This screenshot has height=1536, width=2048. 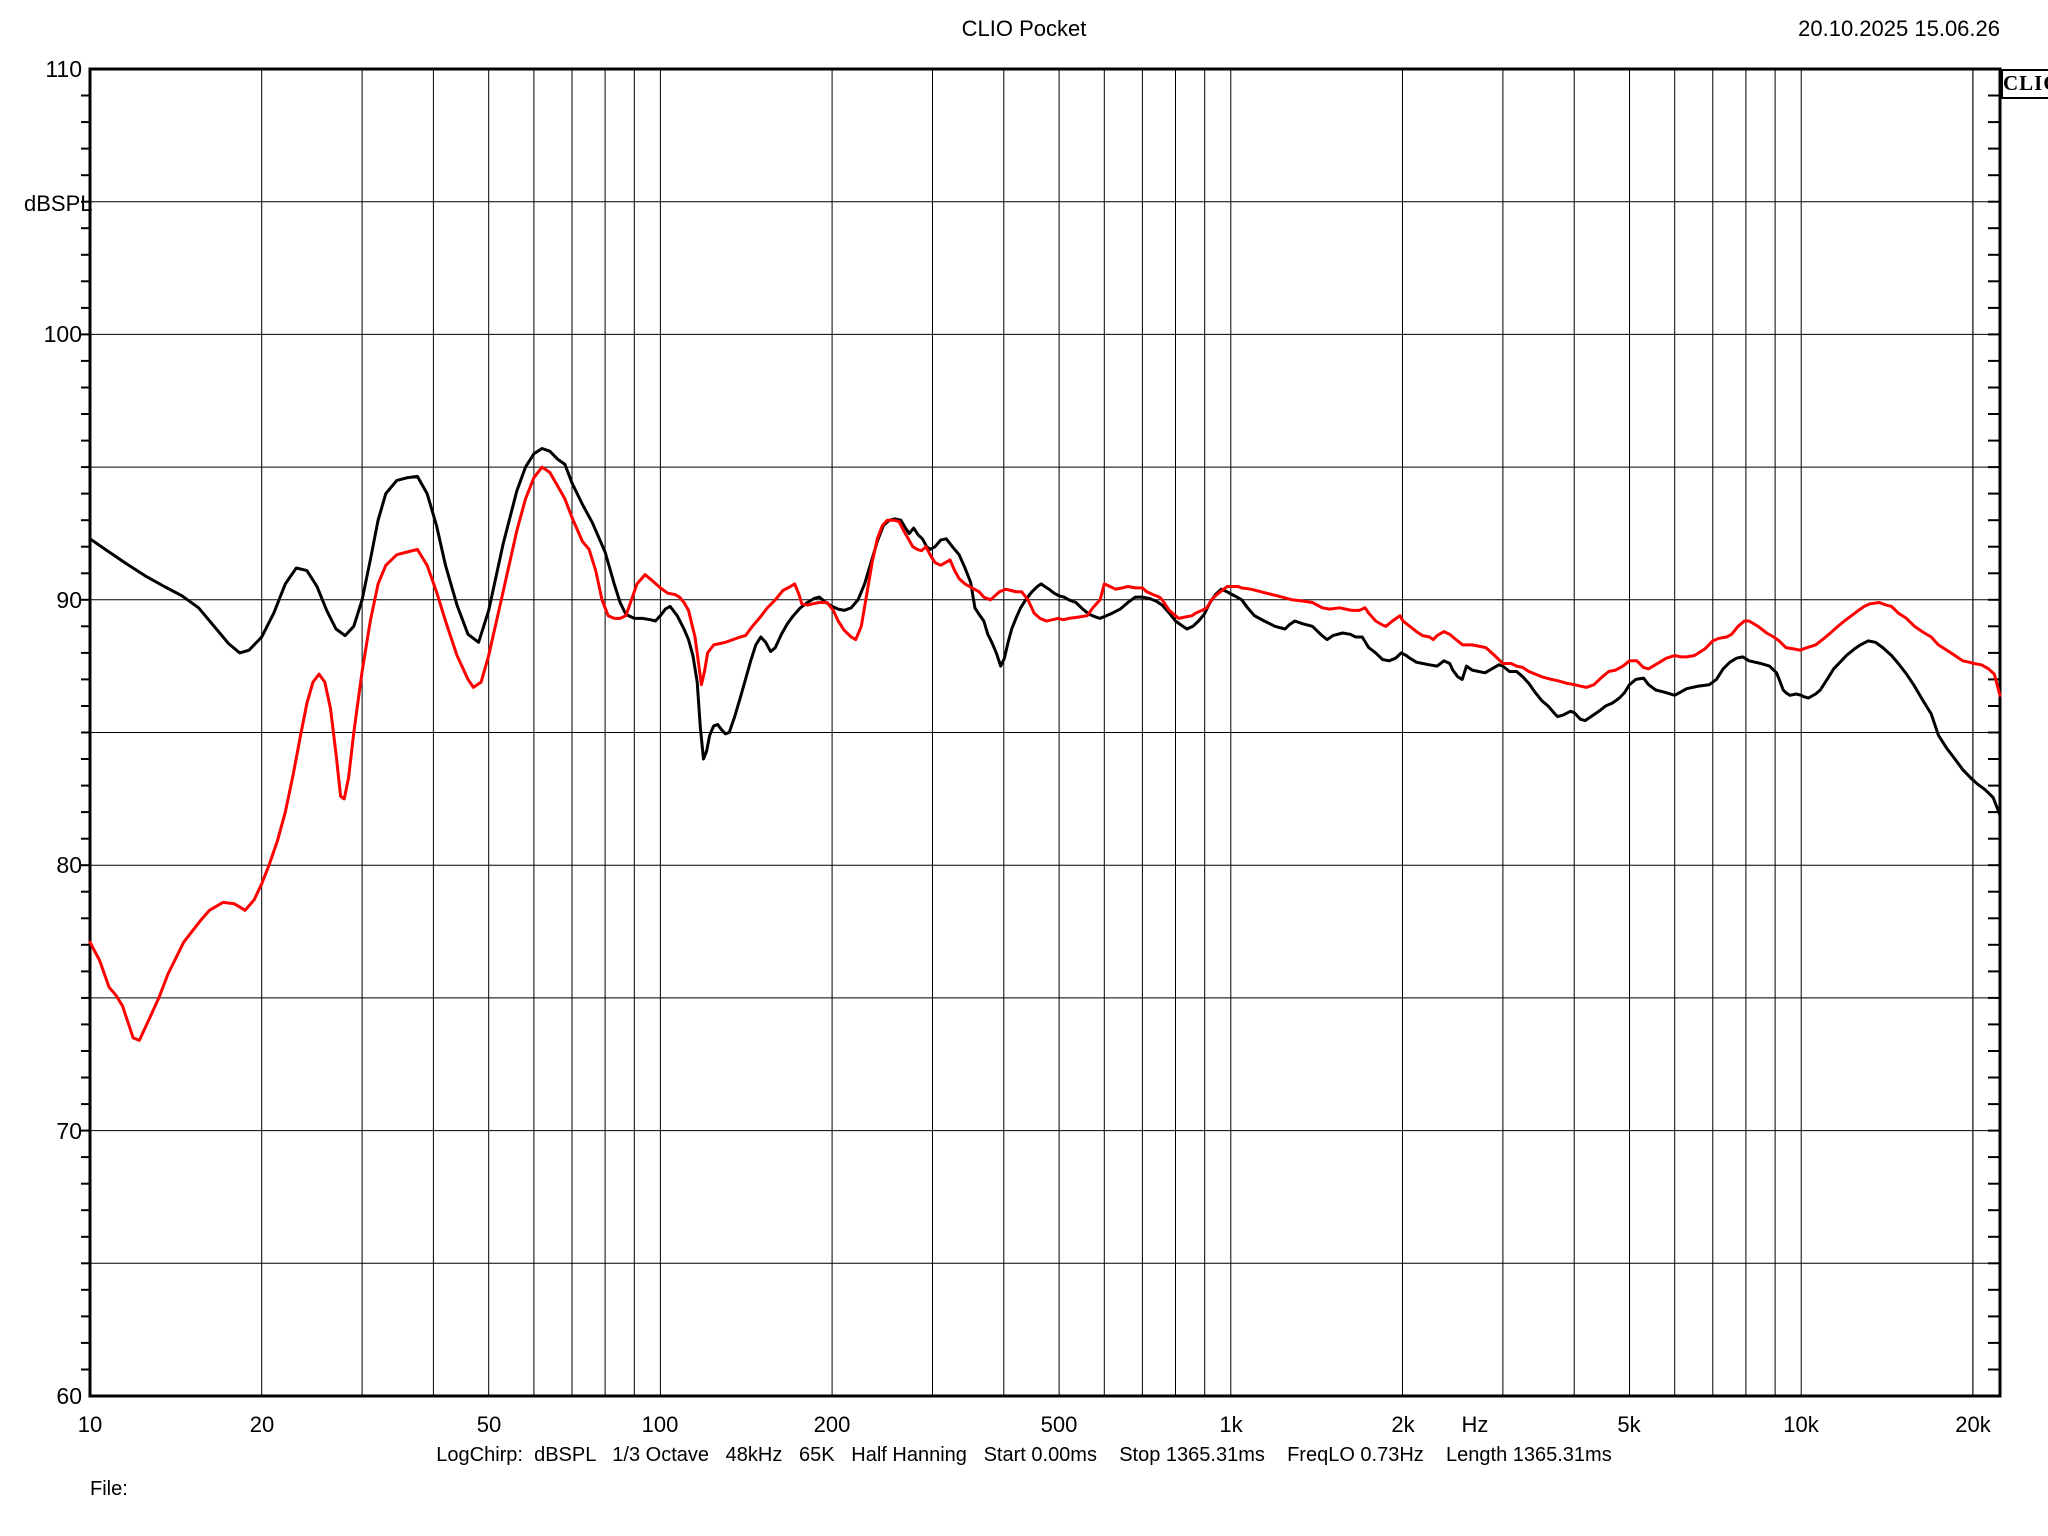 What do you see at coordinates (262, 1424) in the screenshot?
I see `x-tick-label: 20` at bounding box center [262, 1424].